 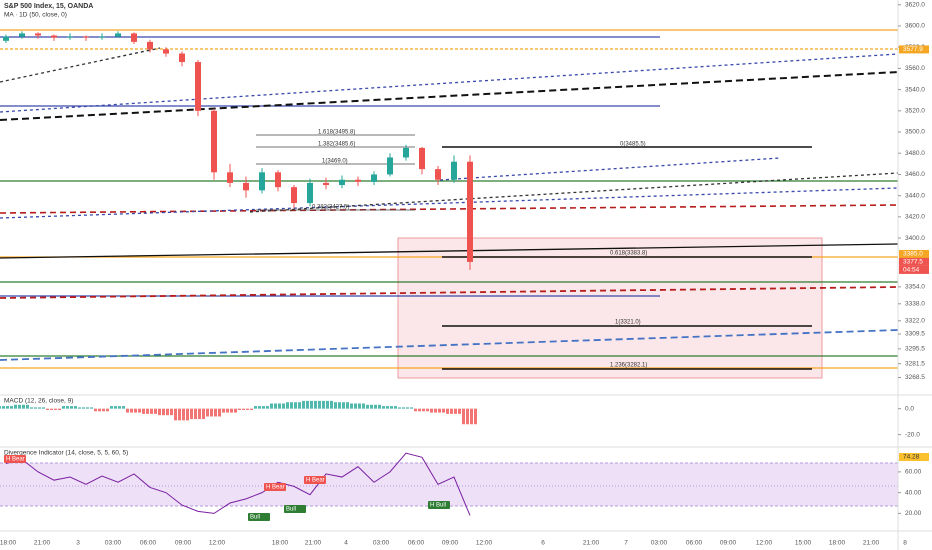 I want to click on x-tick-label: 18:00, so click(x=8, y=543).